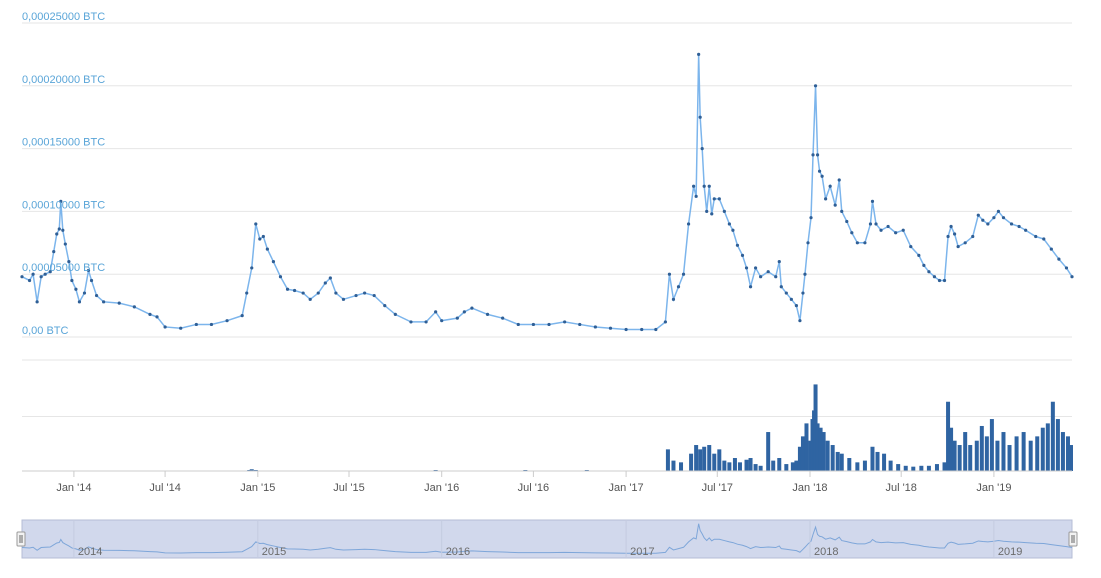 This screenshot has height=578, width=1101. I want to click on x-tick-label: Jan '17, so click(626, 488).